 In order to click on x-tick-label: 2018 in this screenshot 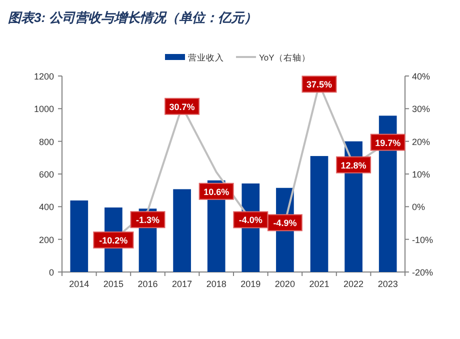, I will do `click(216, 284)`.